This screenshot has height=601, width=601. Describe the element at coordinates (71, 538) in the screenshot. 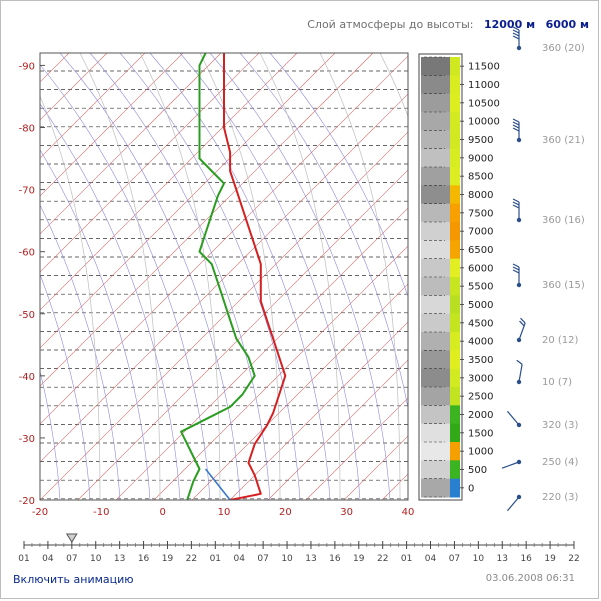

I see `timeline-position-marker` at that location.